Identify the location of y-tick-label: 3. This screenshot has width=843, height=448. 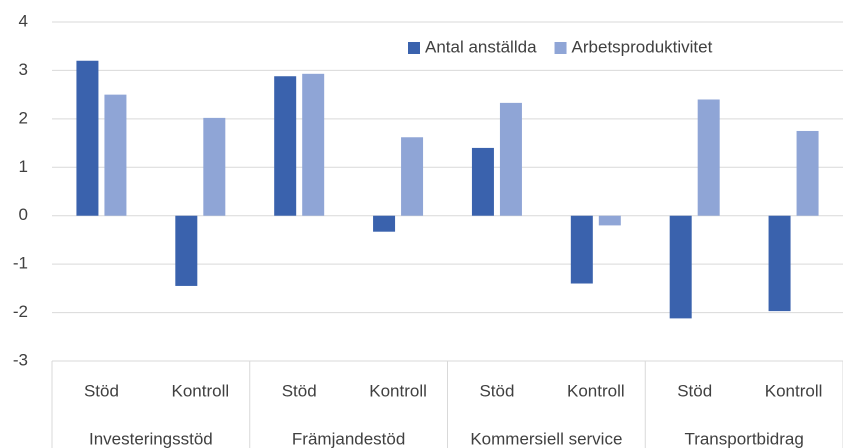
(23, 69).